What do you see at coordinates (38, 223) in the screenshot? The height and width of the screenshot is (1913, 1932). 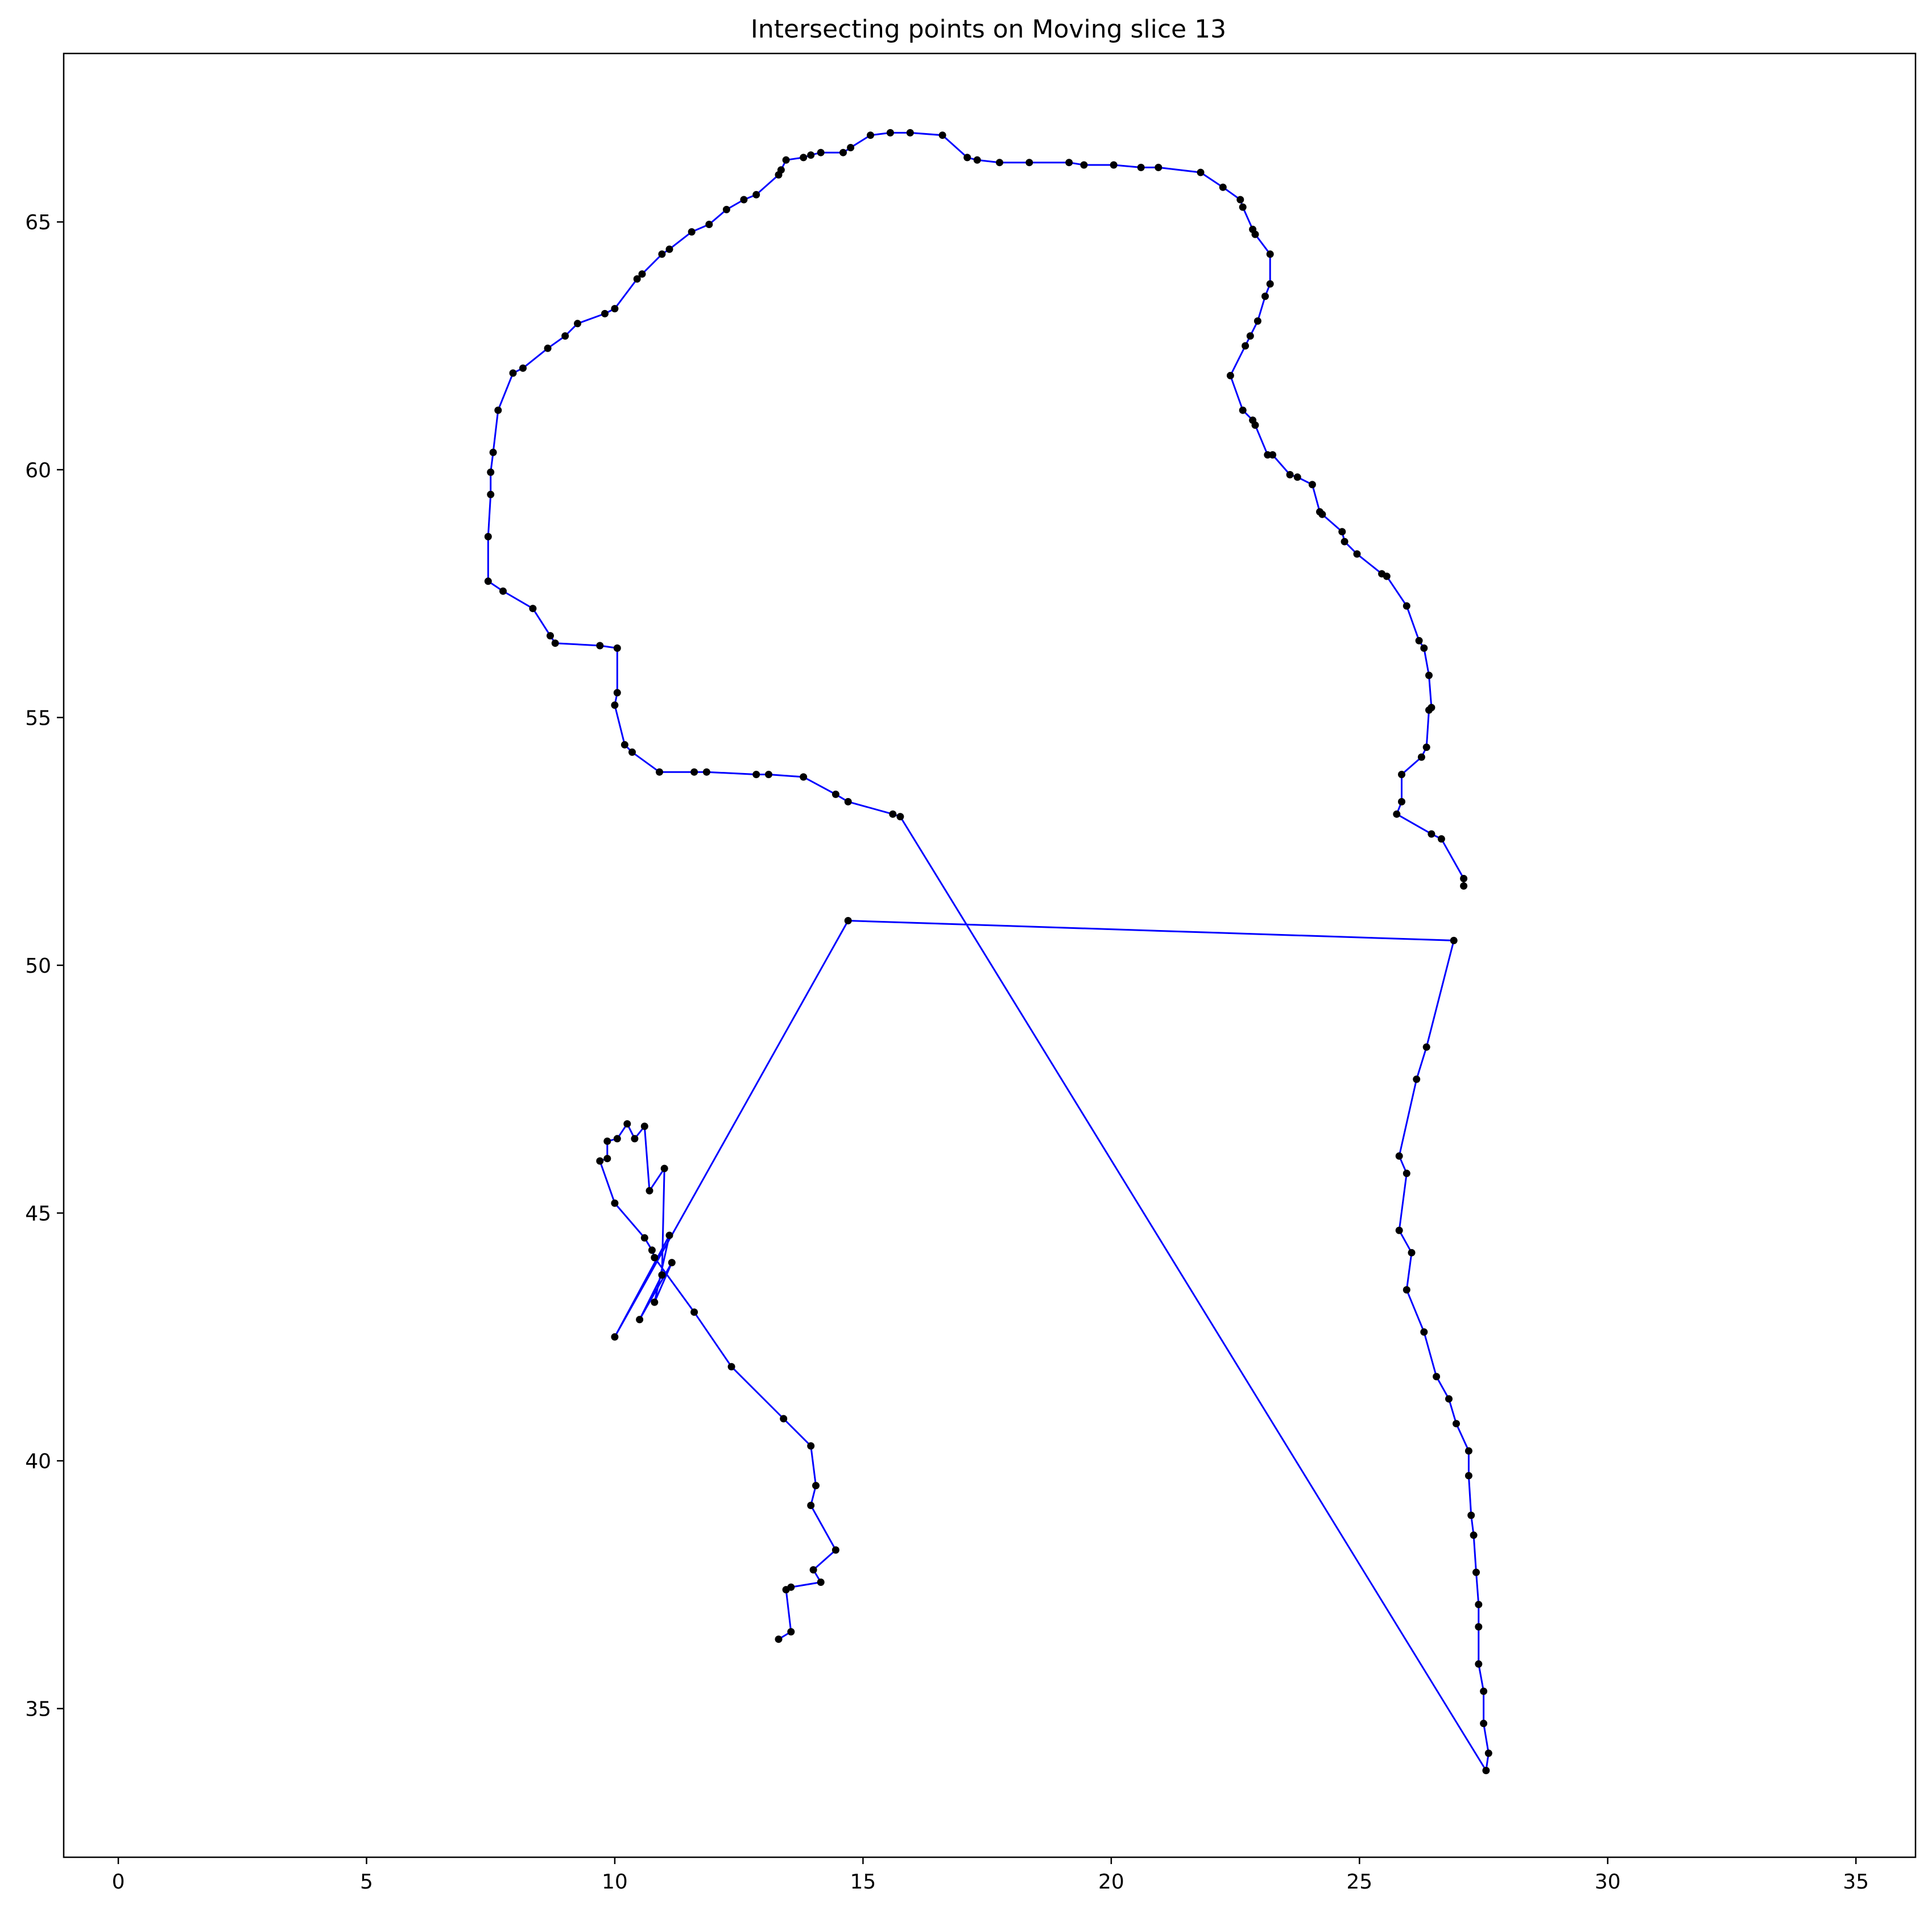 I see `y-tick-label: 65` at bounding box center [38, 223].